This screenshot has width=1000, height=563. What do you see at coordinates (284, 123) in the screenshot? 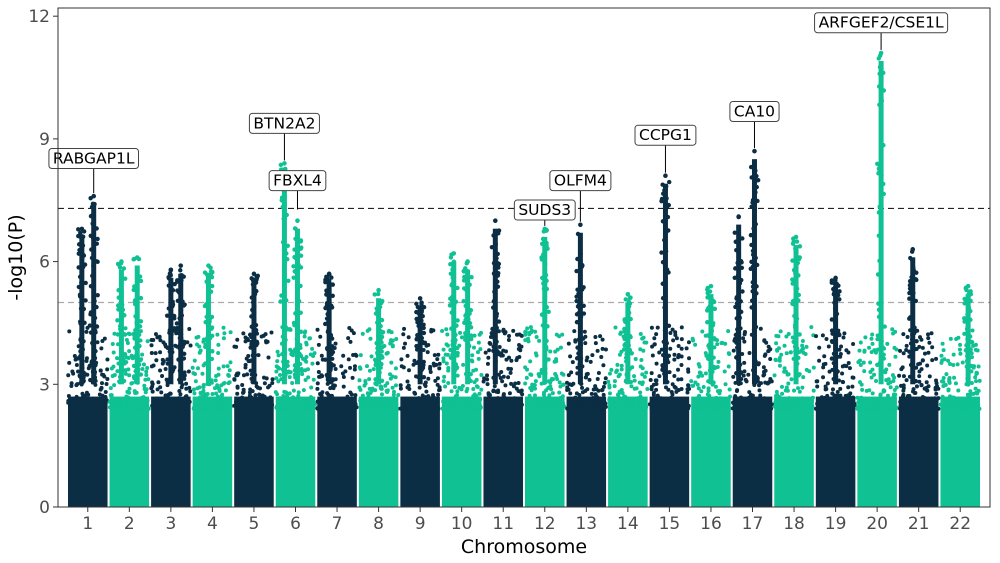
I see `annotation-btn2a2: BTN2A2` at bounding box center [284, 123].